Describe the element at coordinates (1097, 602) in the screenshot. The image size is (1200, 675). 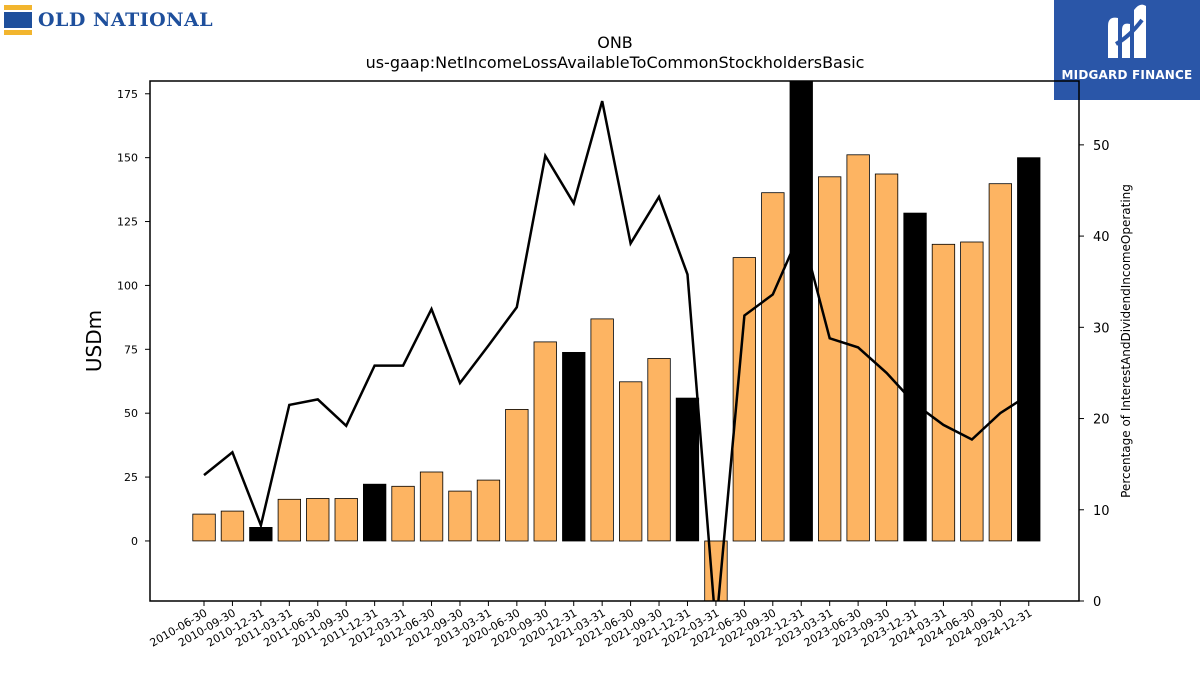
I see `y2-tick-label: 0` at that location.